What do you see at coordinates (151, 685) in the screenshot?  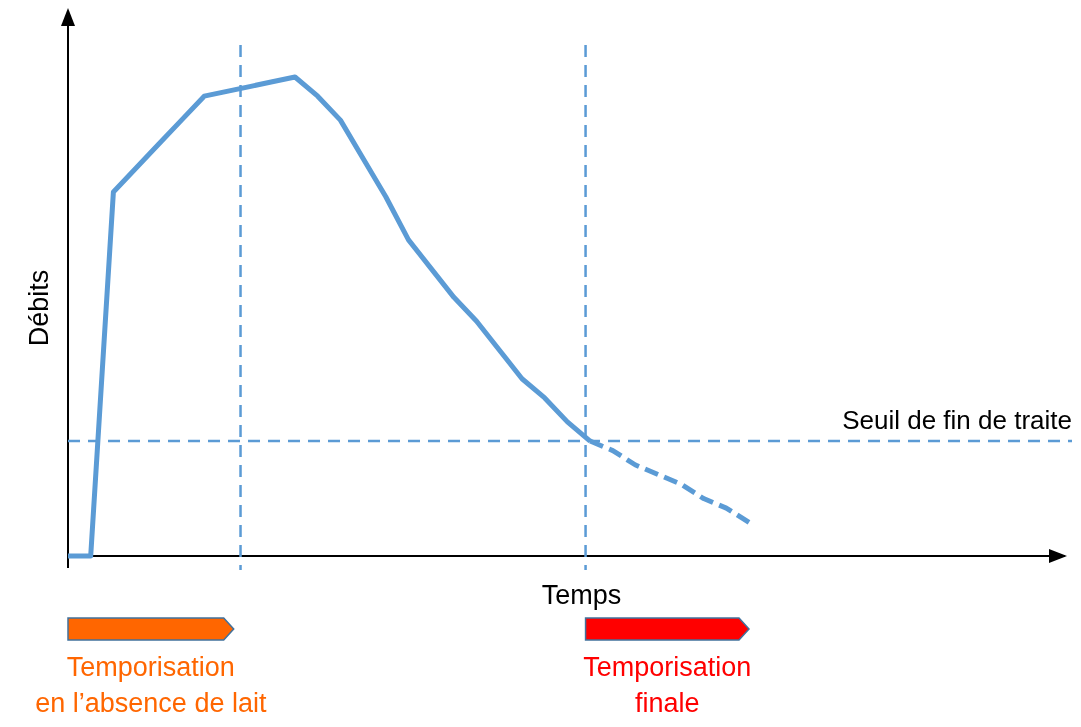 I see `text: Temporisation en l’absence de lait` at bounding box center [151, 685].